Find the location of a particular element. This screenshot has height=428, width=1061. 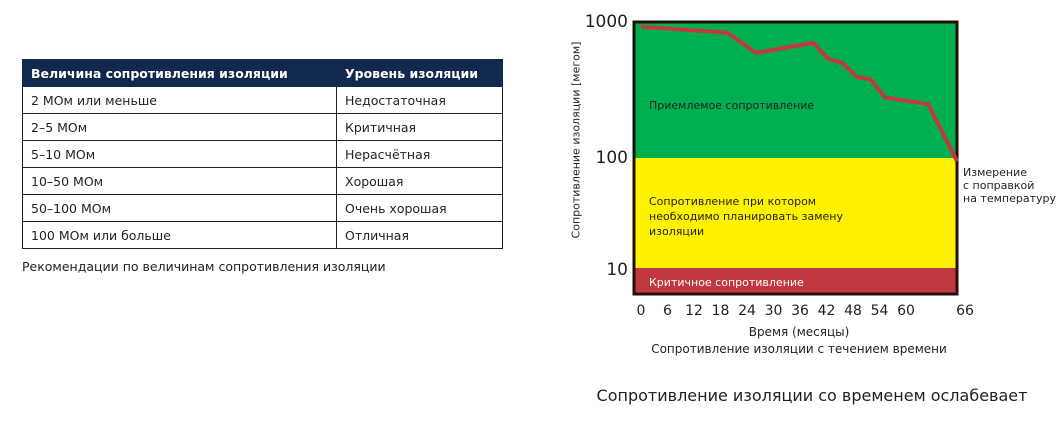

x-tick: 54 is located at coordinates (879, 311).